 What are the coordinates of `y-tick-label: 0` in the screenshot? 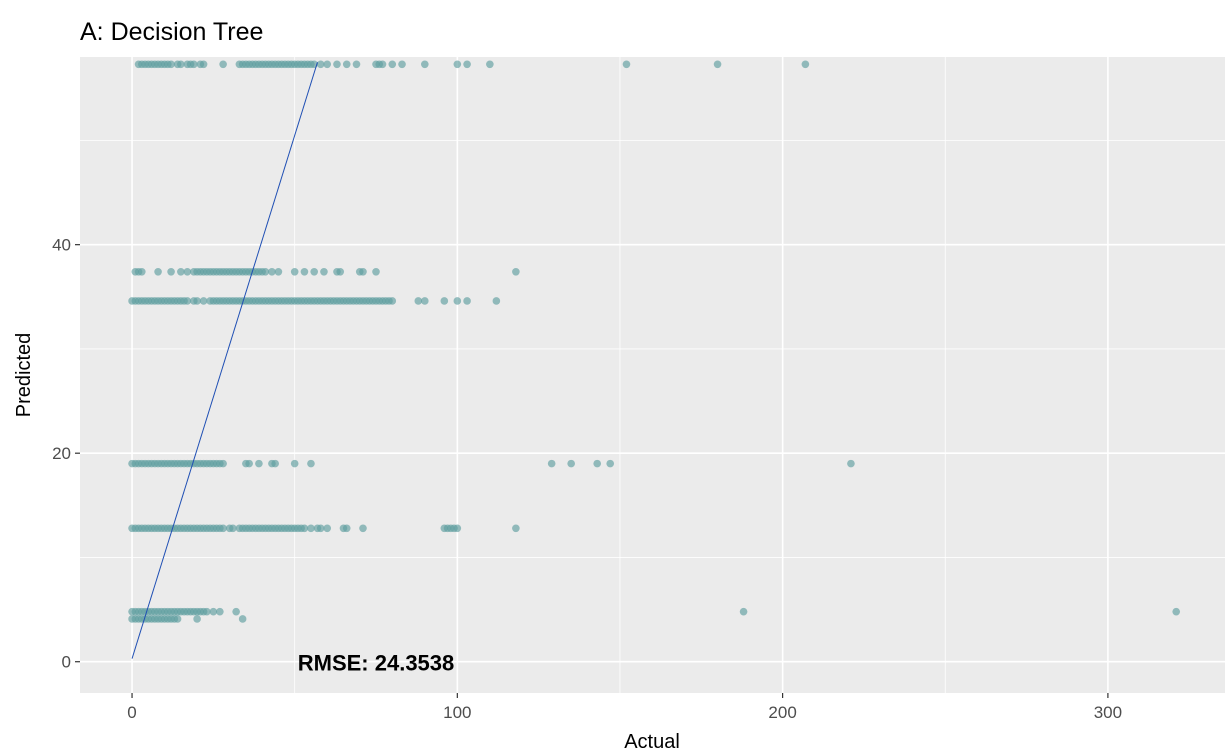 It's located at (66, 662).